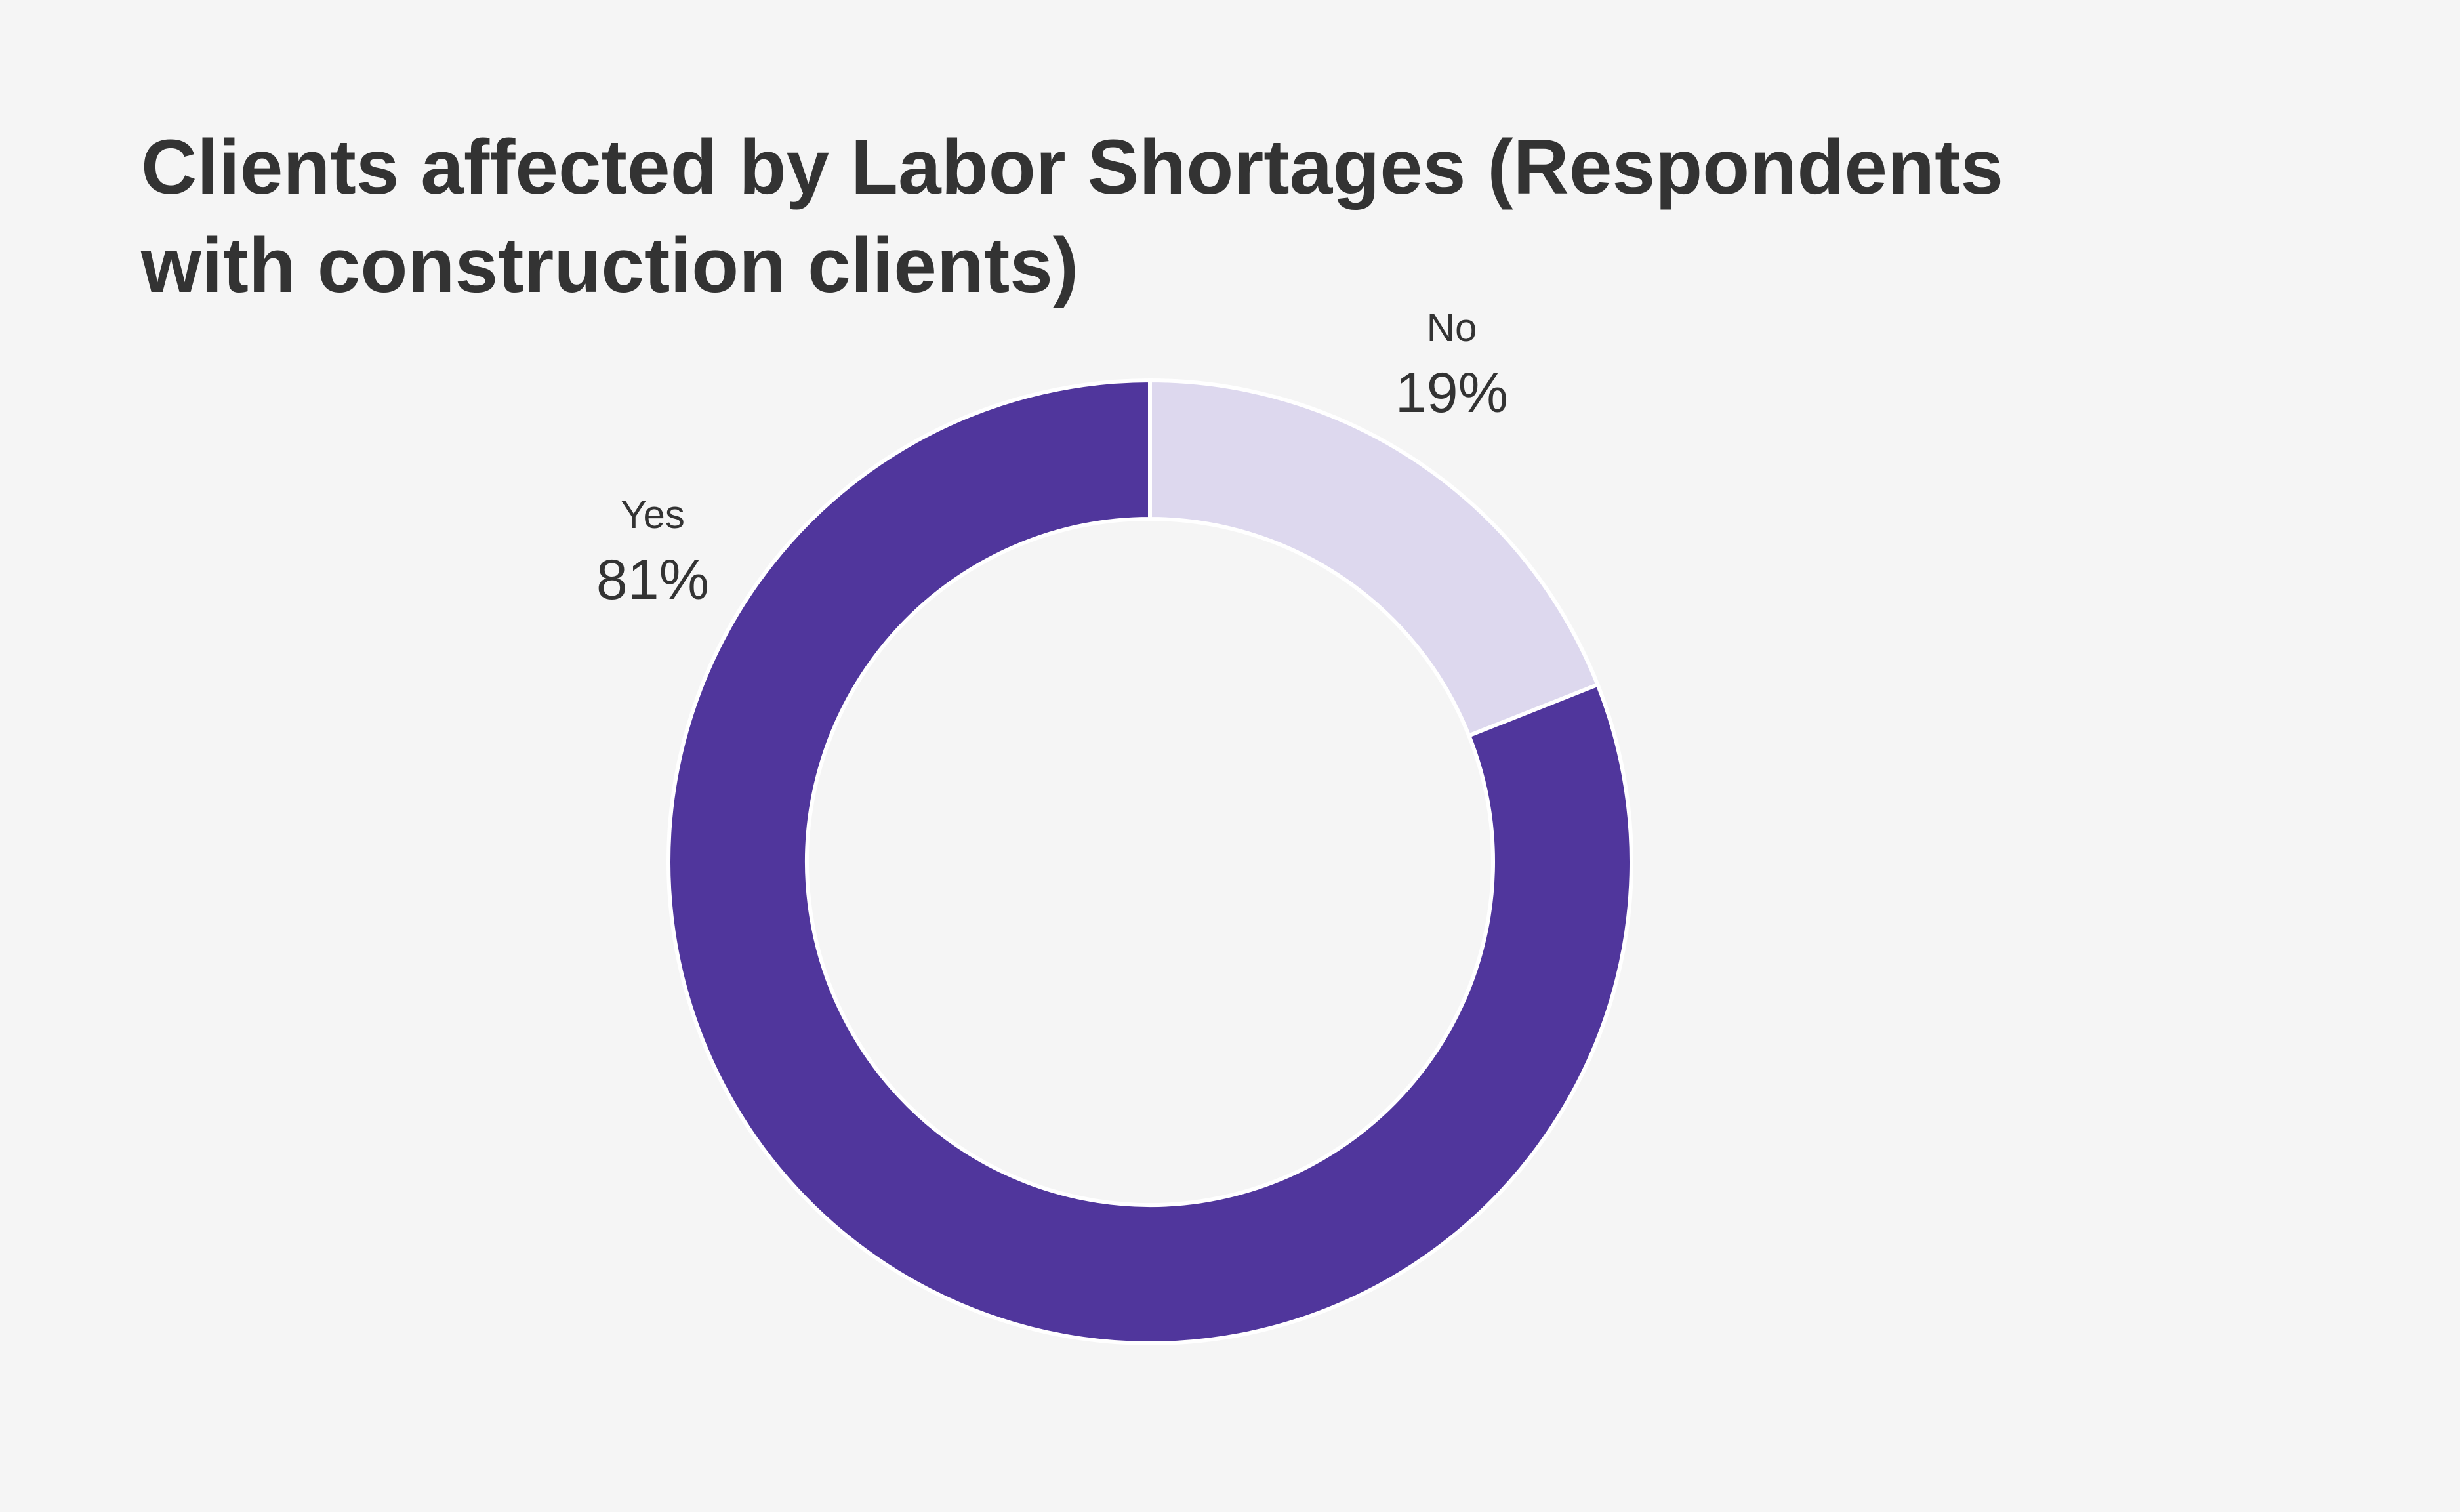  Describe the element at coordinates (1374, 559) in the screenshot. I see `slice-no` at that location.